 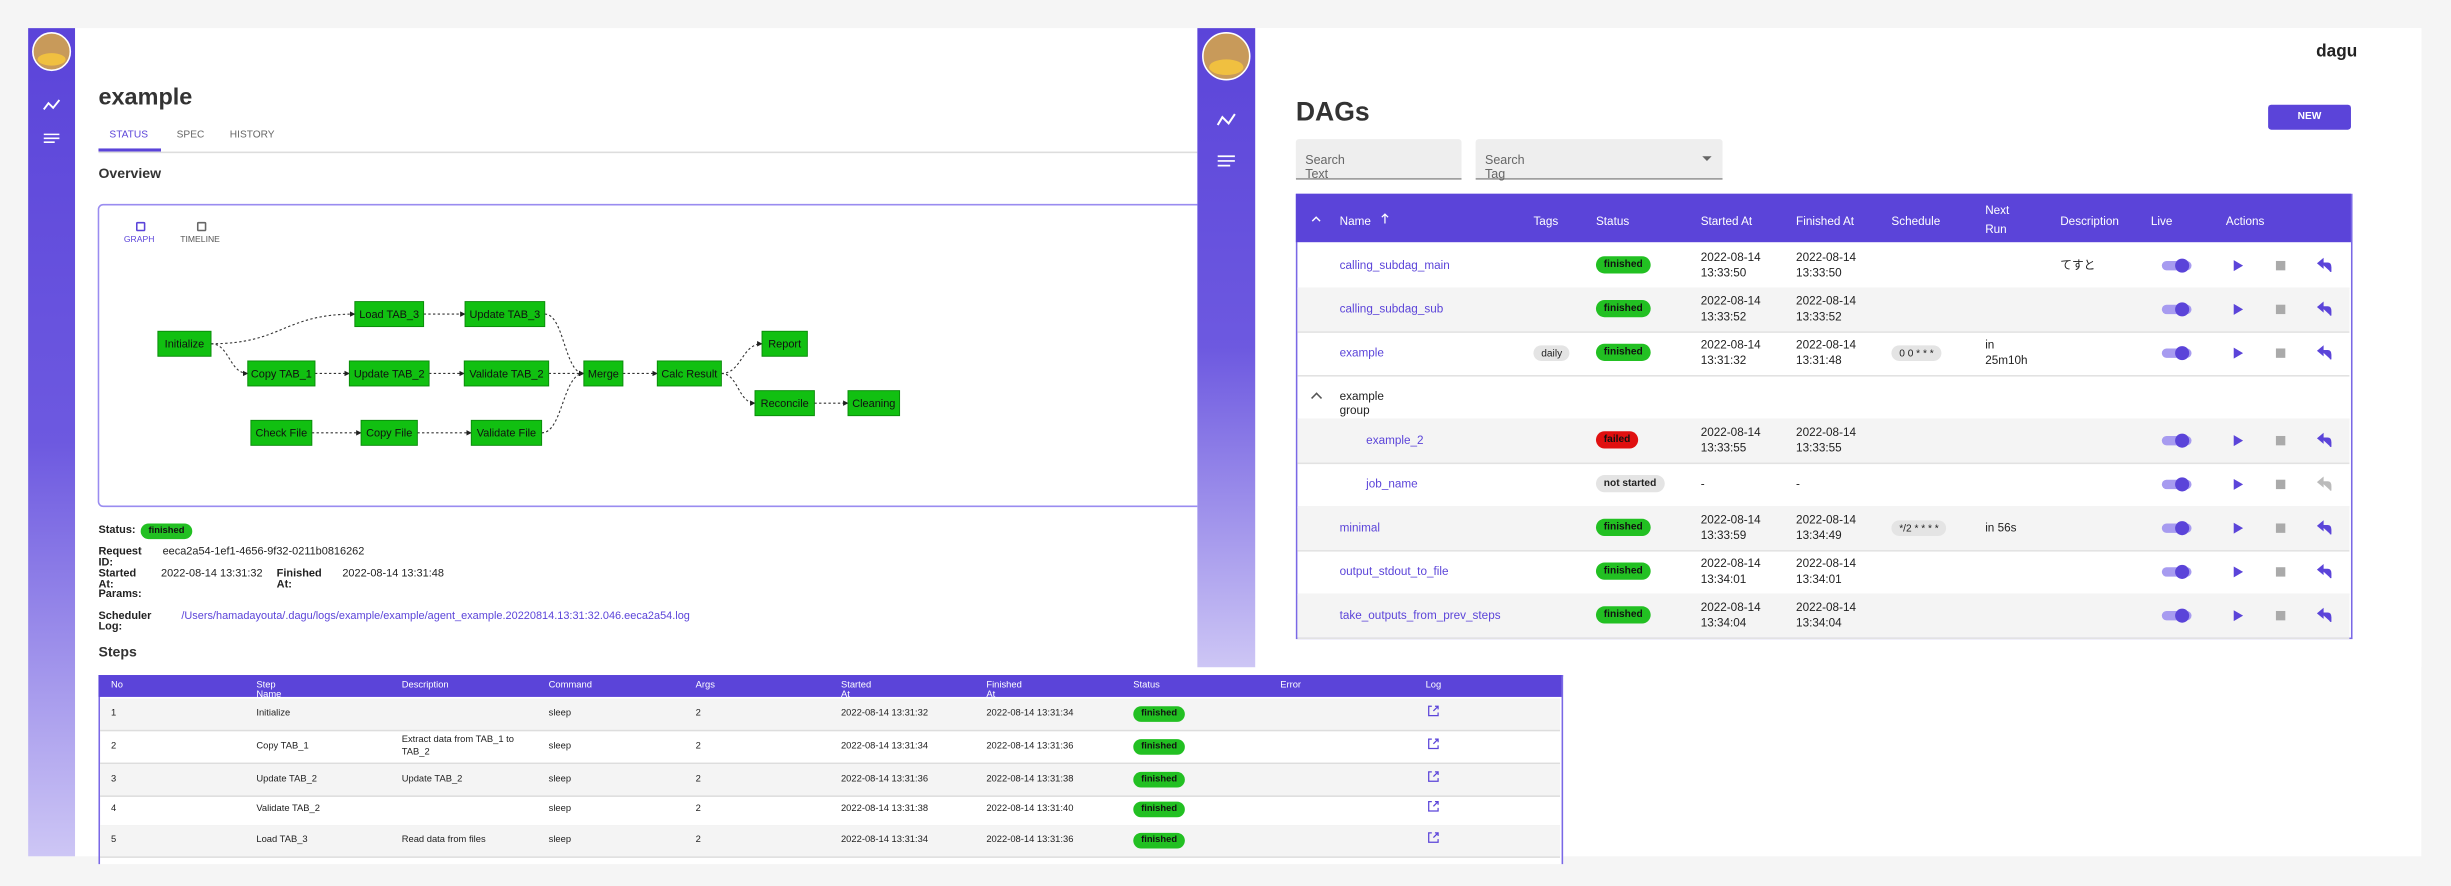 I want to click on tab: STATUS, so click(x=129, y=135).